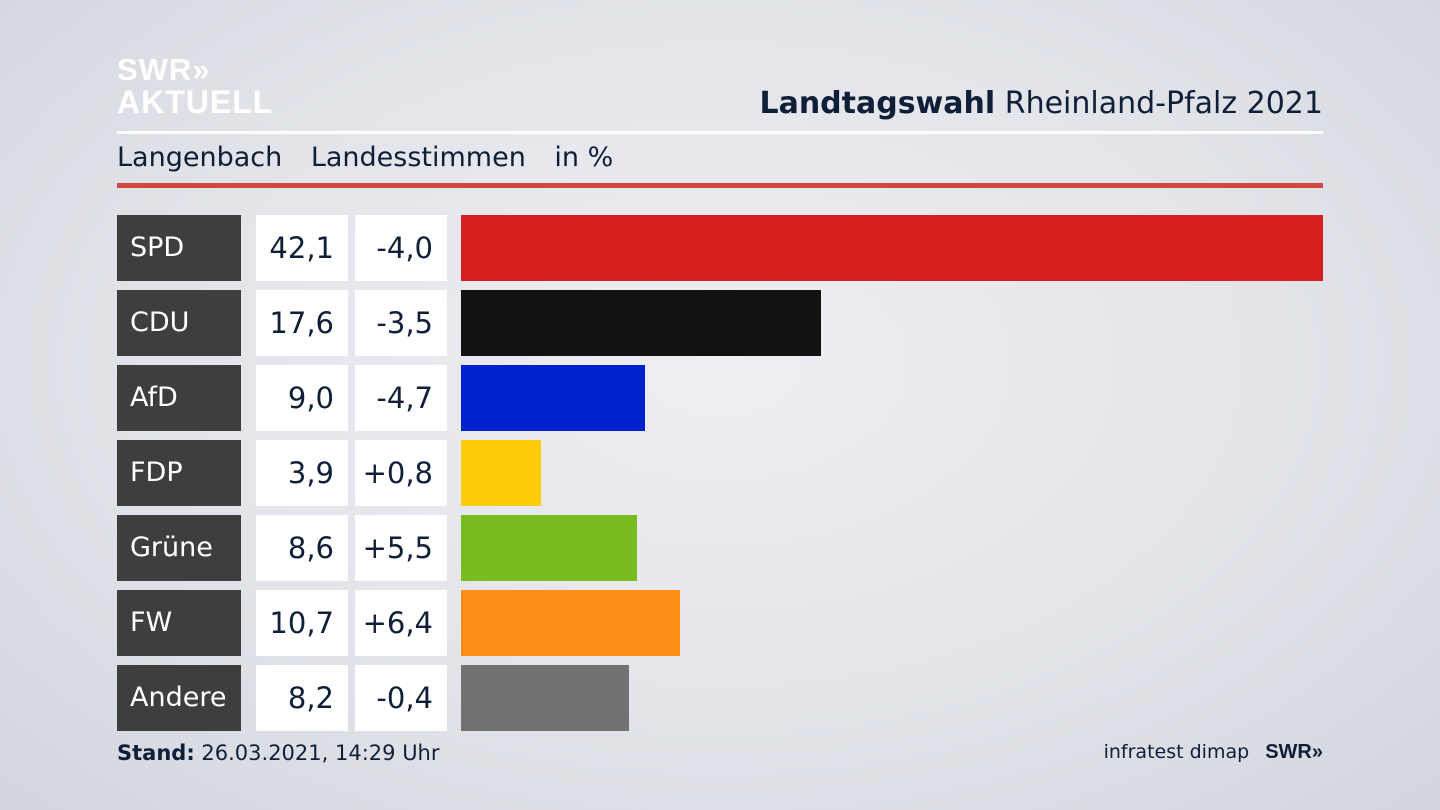  Describe the element at coordinates (401, 473) in the screenshot. I see `change-label: +0,8` at that location.